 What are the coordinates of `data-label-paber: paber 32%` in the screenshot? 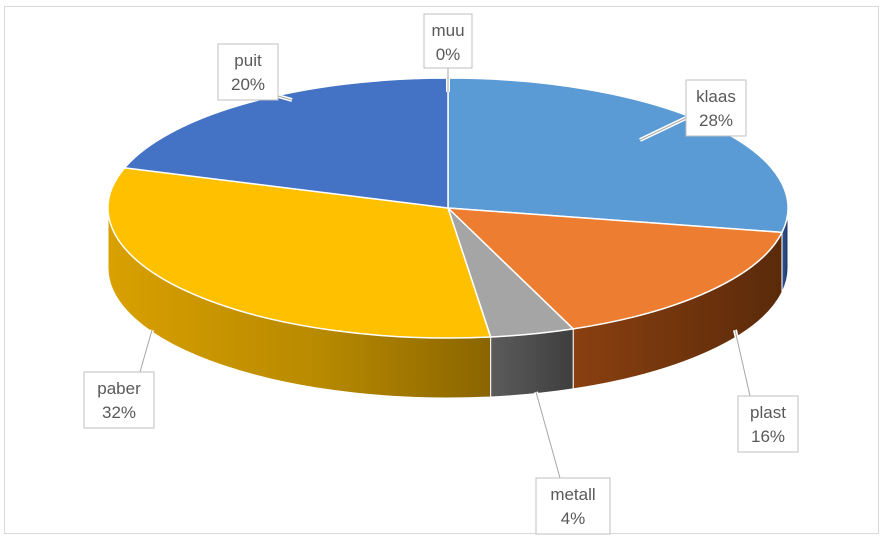 It's located at (119, 400).